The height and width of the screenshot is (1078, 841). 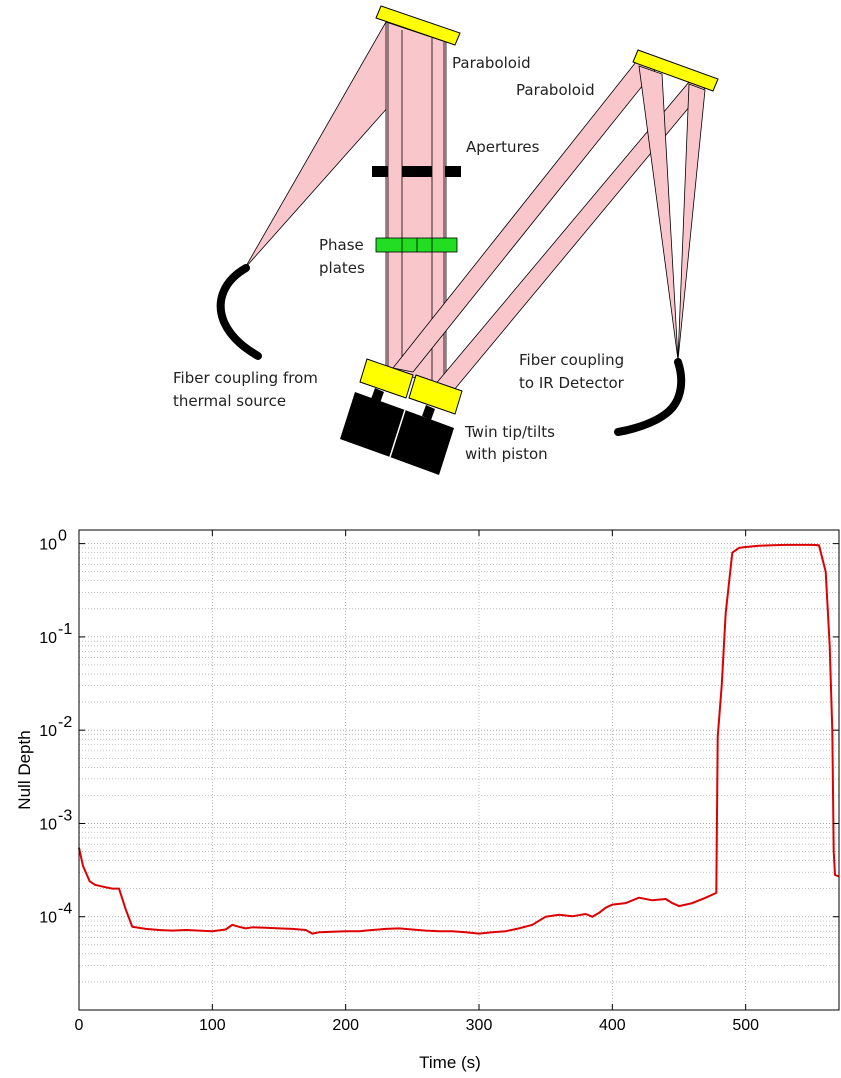 I want to click on y-tick-exponent: -3, so click(x=65, y=815).